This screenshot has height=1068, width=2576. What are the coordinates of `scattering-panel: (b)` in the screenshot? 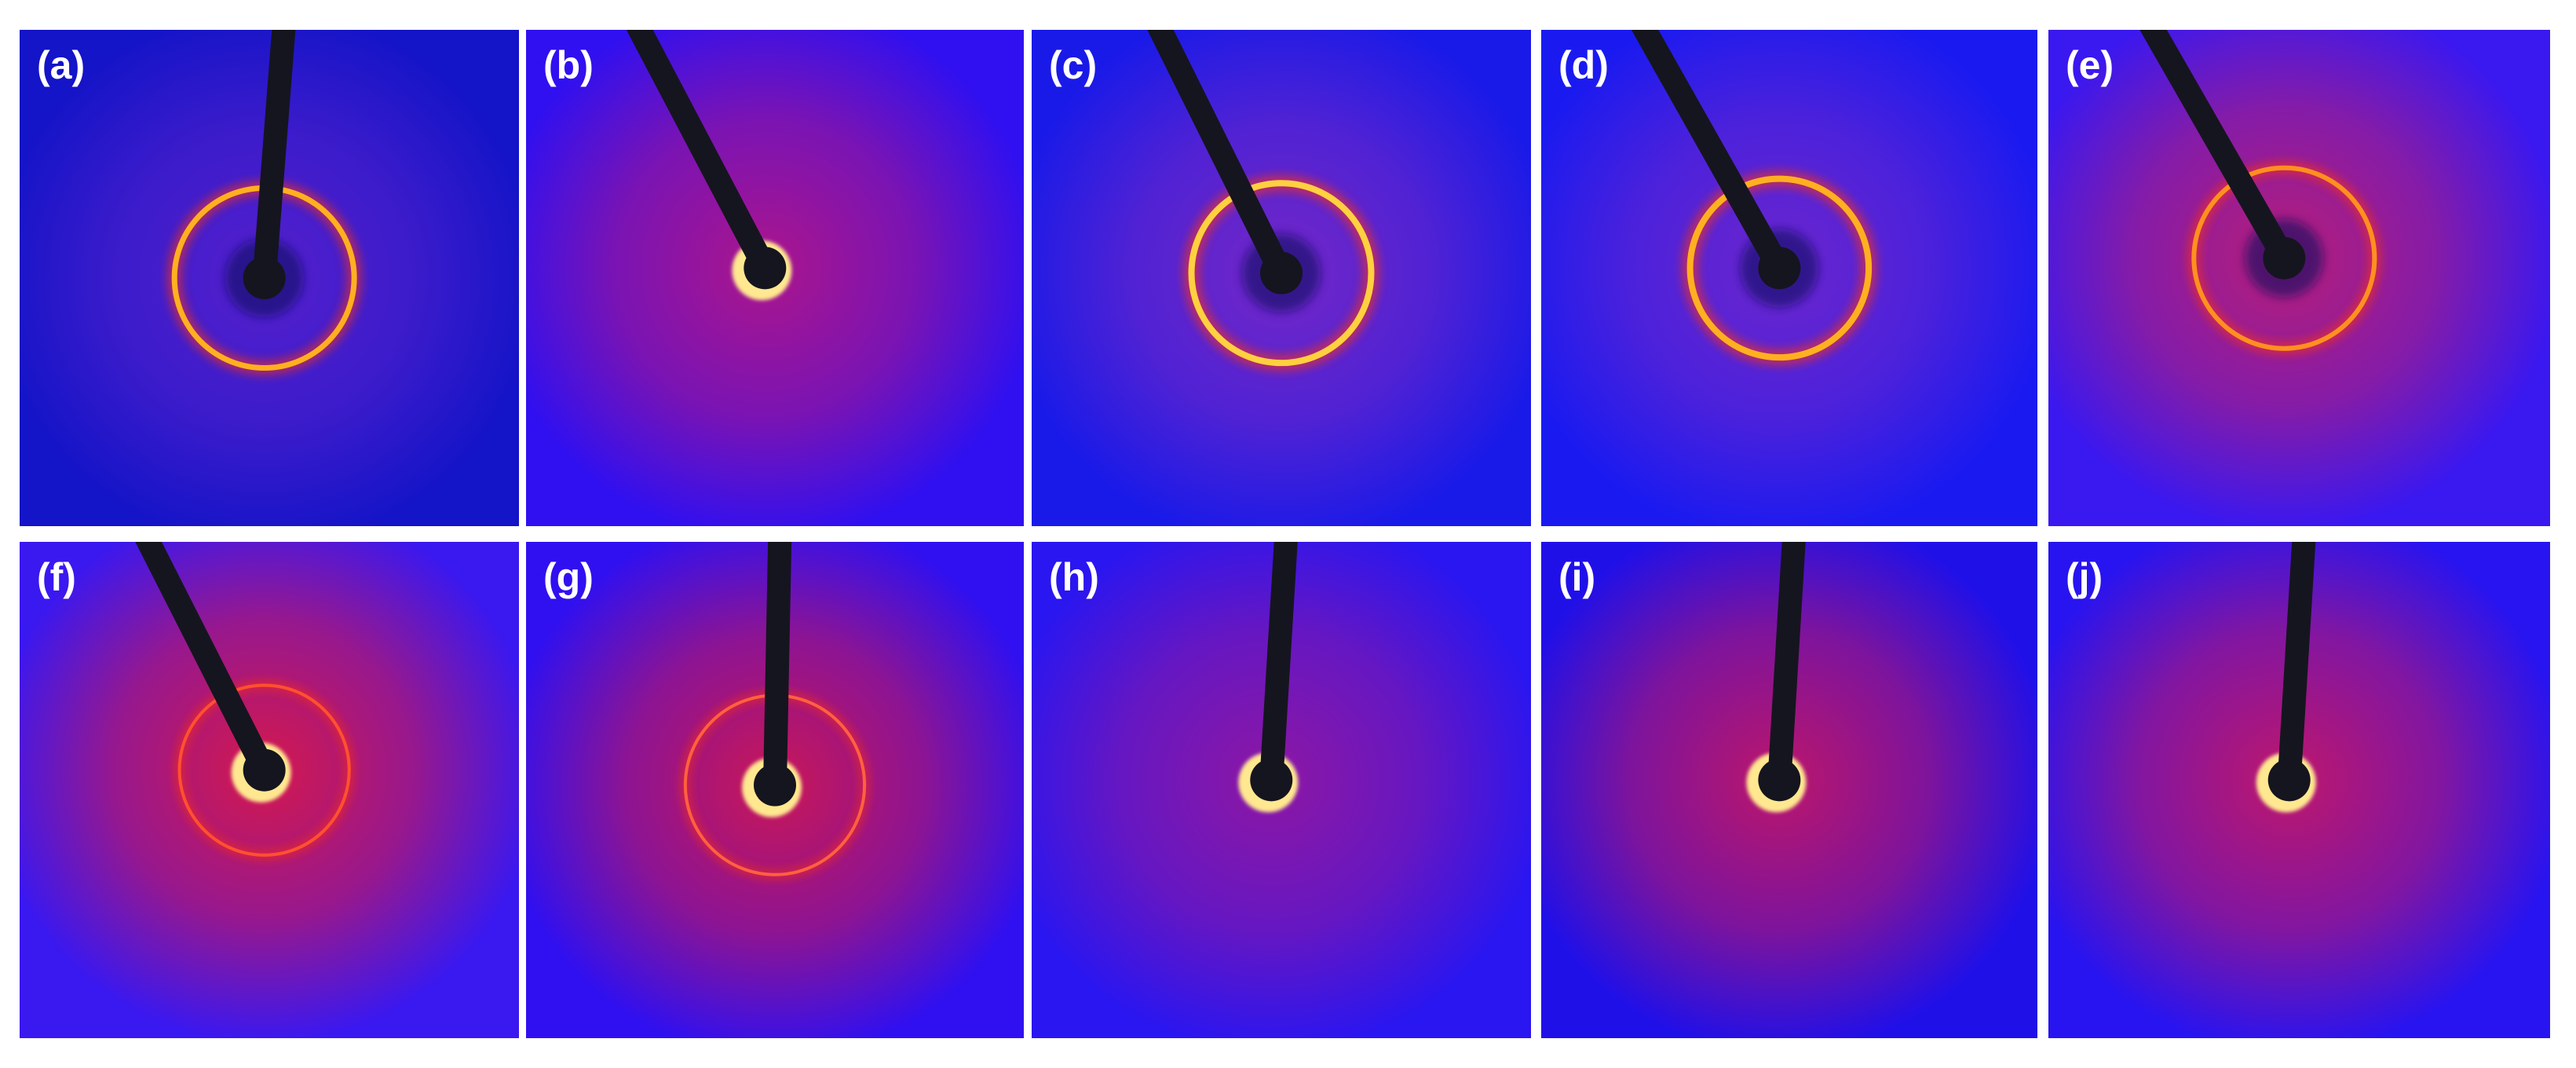 It's located at (775, 278).